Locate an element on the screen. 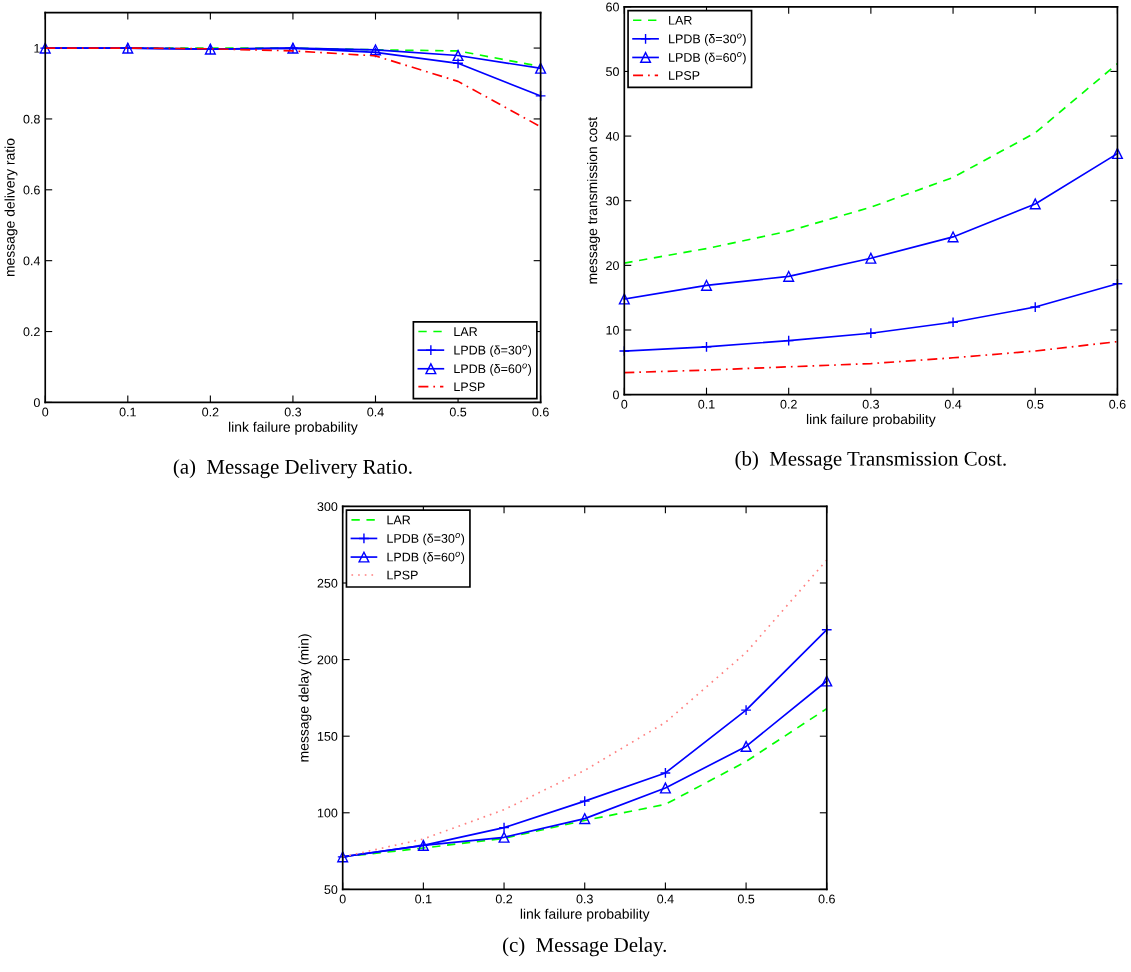  y-tick-label: 0.2 is located at coordinates (31, 332).